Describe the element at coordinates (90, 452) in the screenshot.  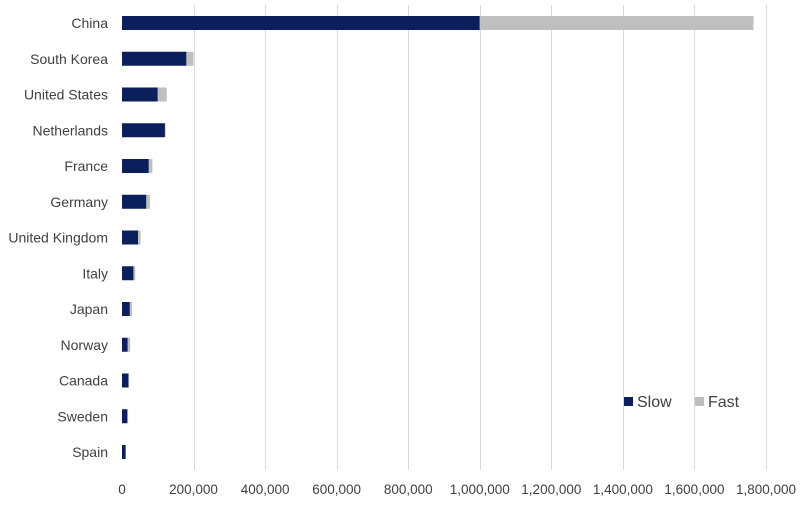
I see `category-label-spain: Spain` at that location.